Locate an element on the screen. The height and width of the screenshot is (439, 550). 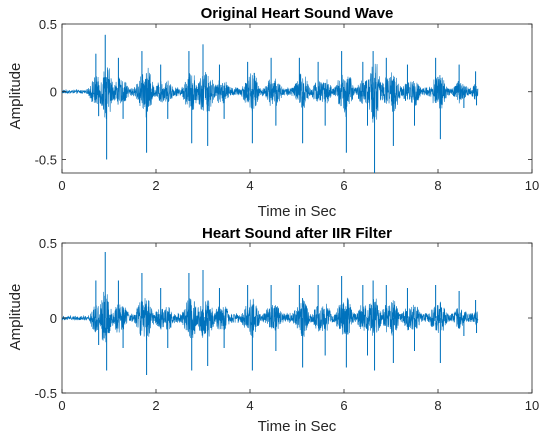
chart-title: Heart Sound after IIR Filter is located at coordinates (297, 233).